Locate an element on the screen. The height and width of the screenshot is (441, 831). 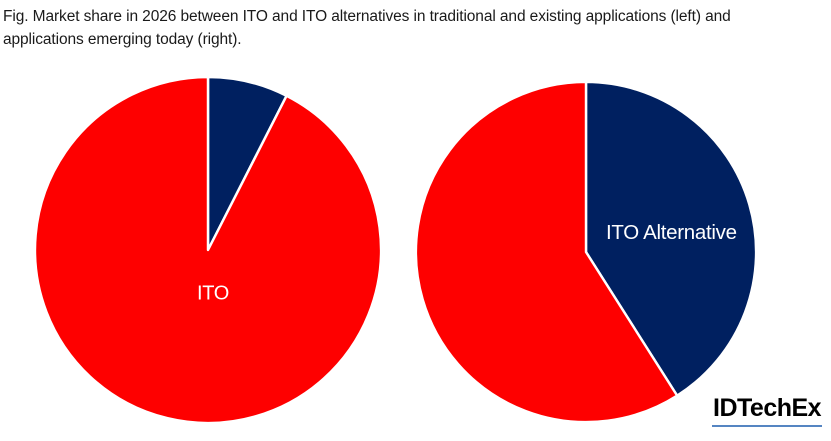
pie-right-ito-alternative-slice-label: ITO Alternative is located at coordinates (671, 232).